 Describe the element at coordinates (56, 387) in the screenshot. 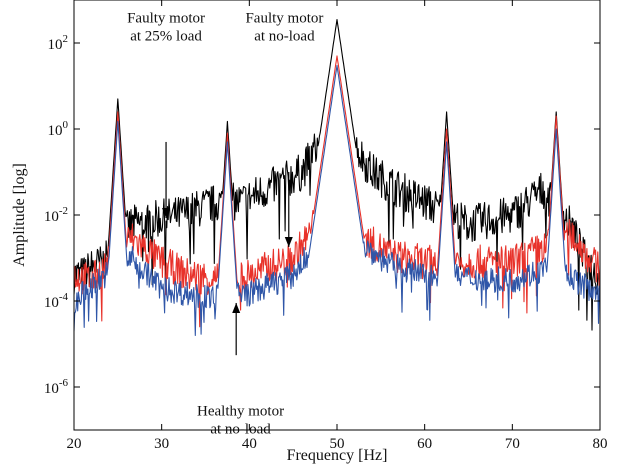

I see `y-tick-label-0: 10⁻⁶` at that location.